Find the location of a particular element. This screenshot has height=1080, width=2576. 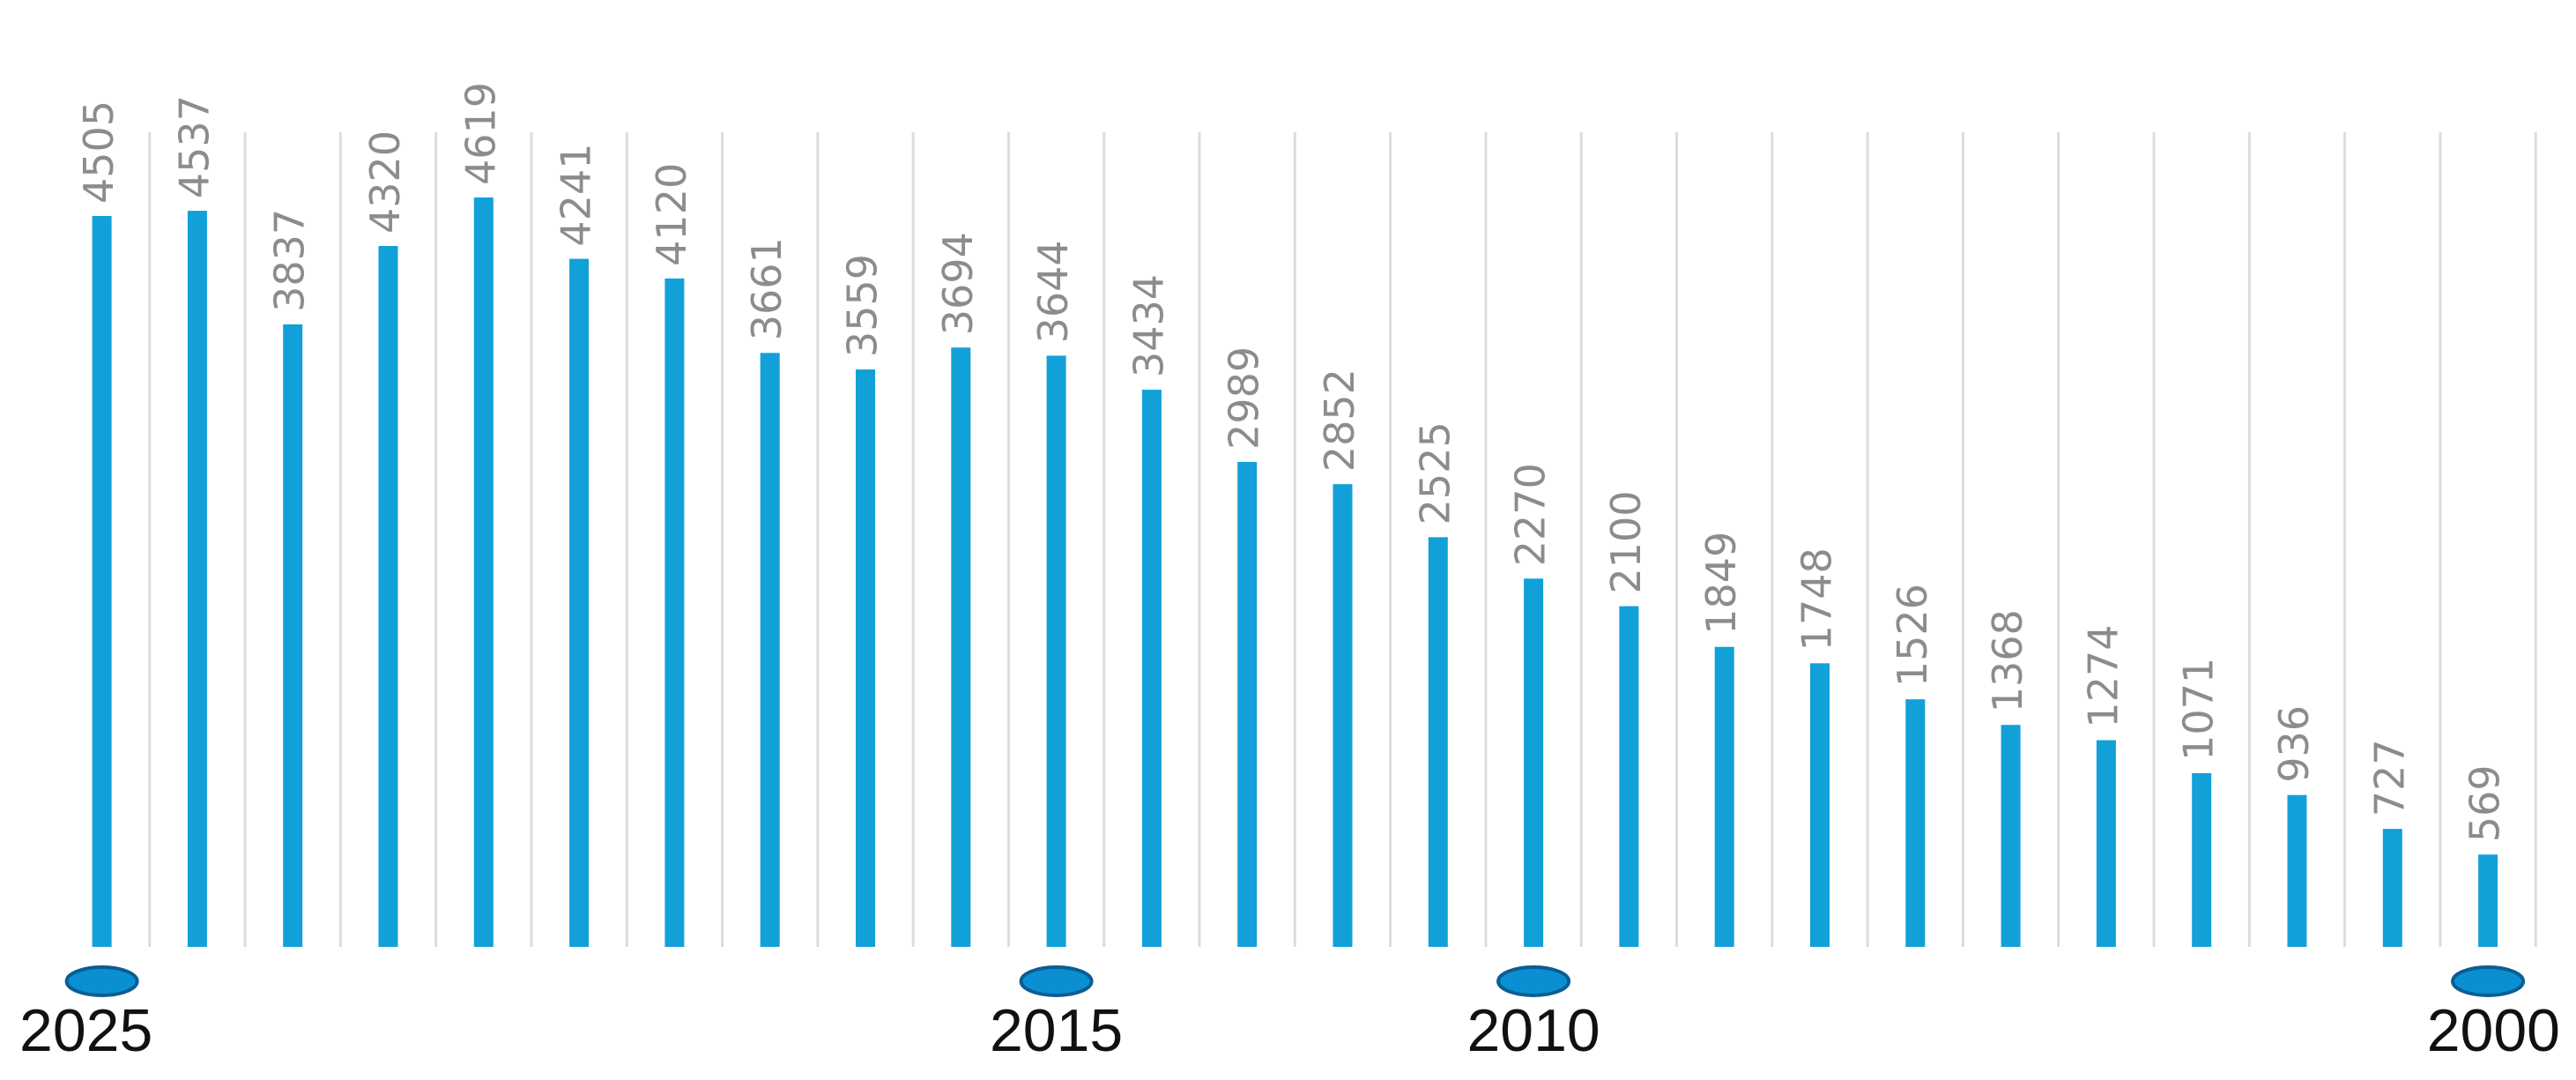

x-tick-label: 2000 is located at coordinates (2493, 1030).